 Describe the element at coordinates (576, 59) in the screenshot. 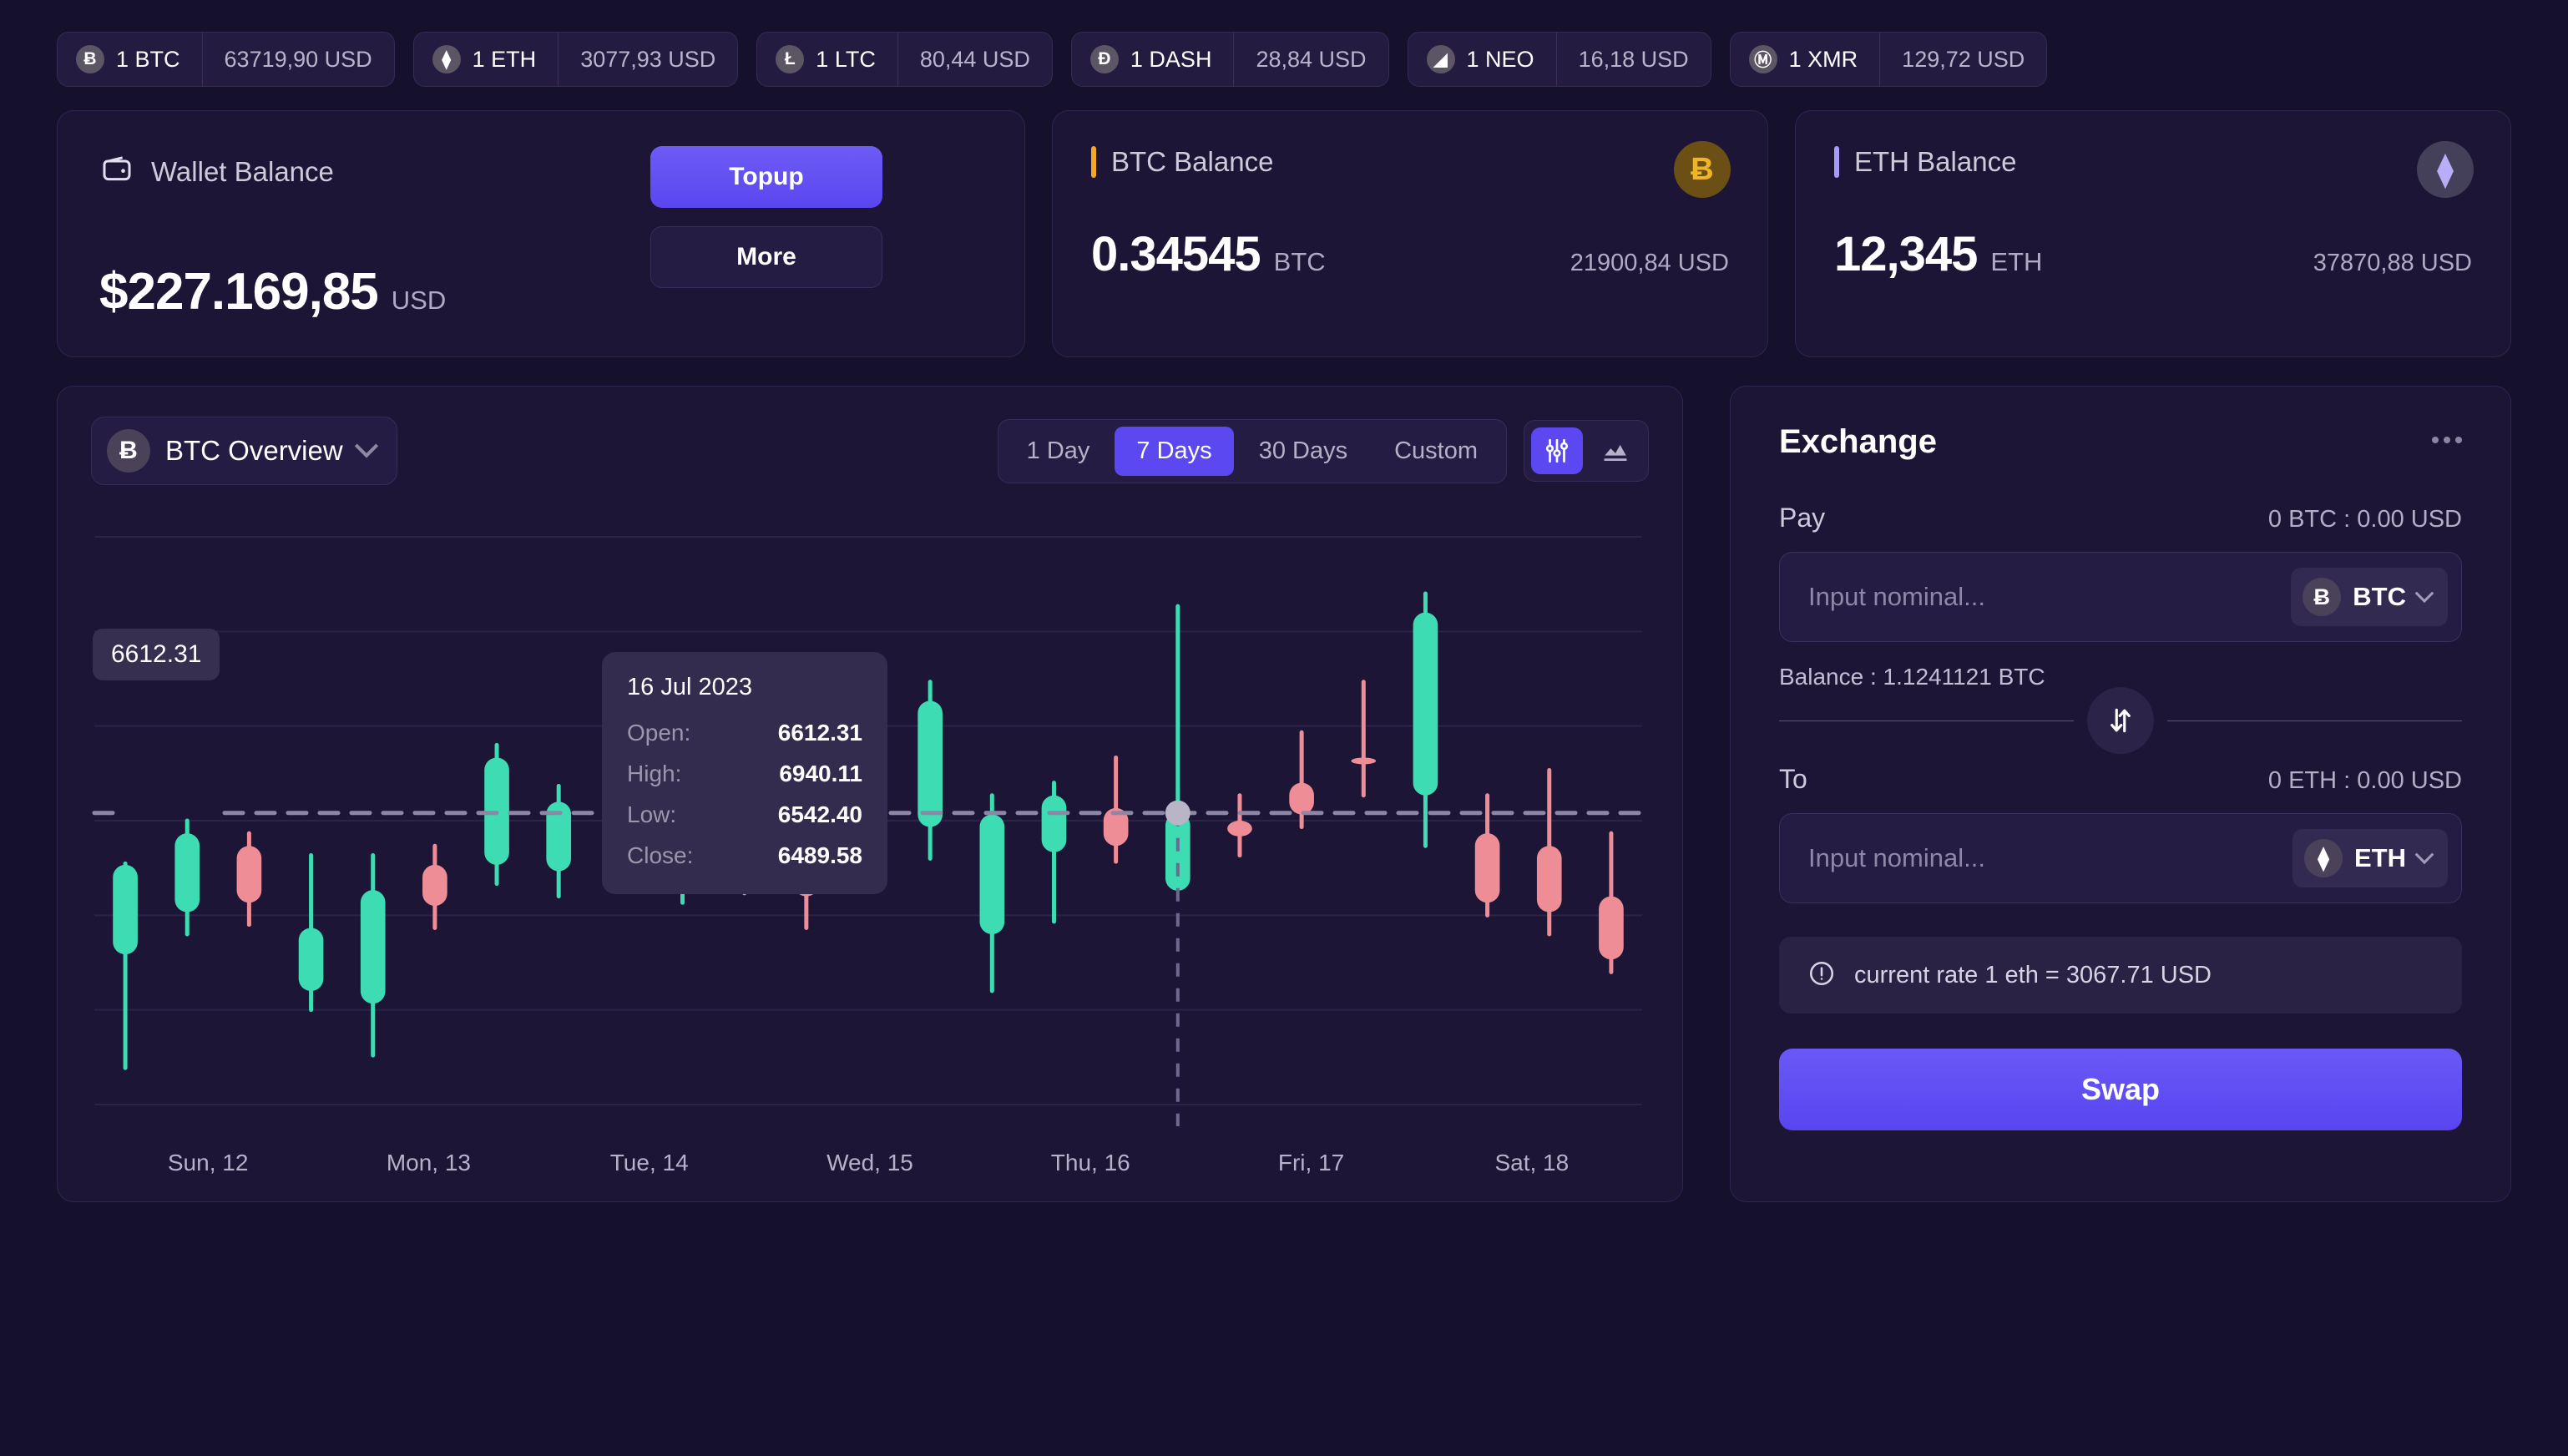

I see `ticker-chip-eth: ⧫ 1 ETH 3077,93 USD` at that location.